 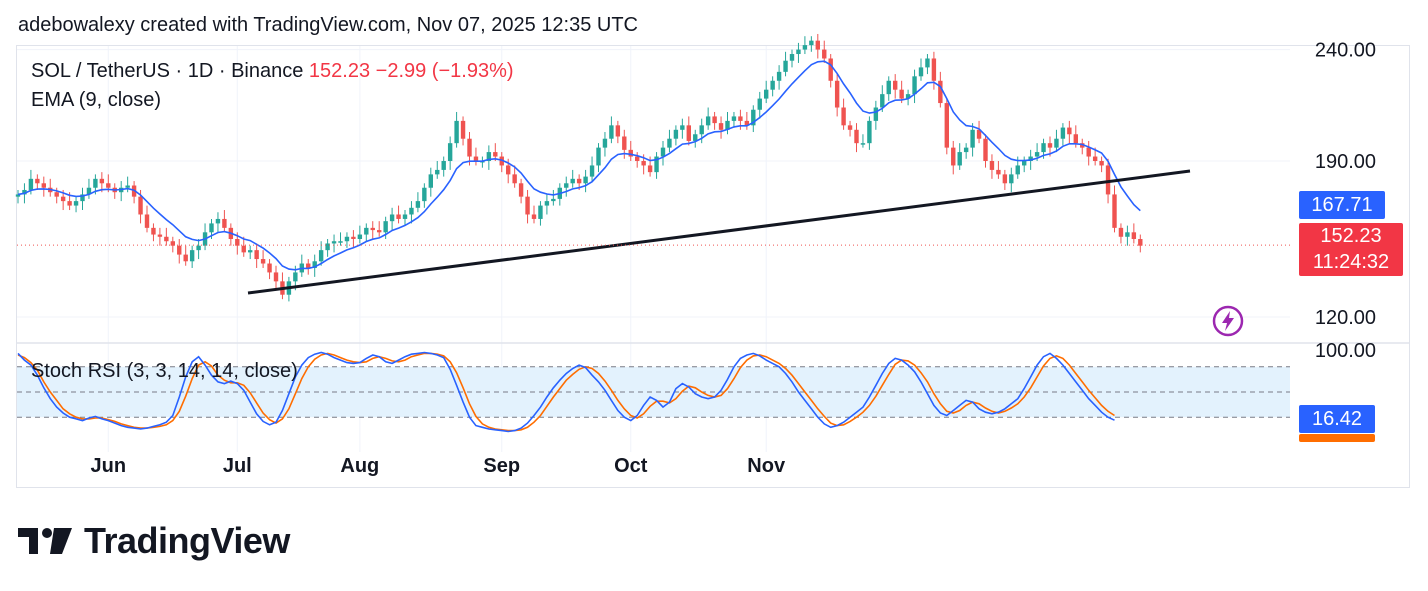 I want to click on stoch-d-tag, so click(x=1337, y=438).